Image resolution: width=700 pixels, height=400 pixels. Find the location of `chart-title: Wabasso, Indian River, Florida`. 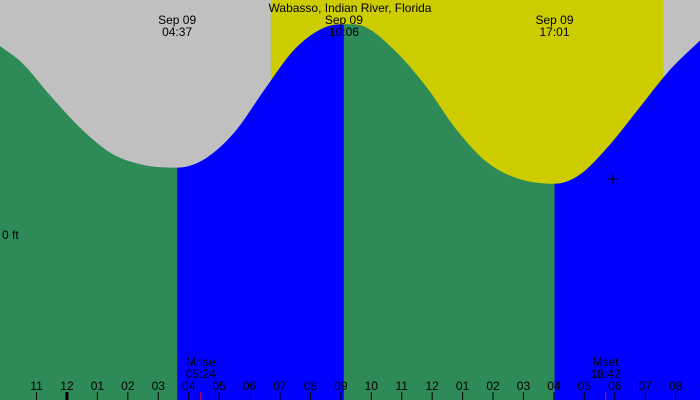

chart-title: Wabasso, Indian River, Florida is located at coordinates (350, 8).